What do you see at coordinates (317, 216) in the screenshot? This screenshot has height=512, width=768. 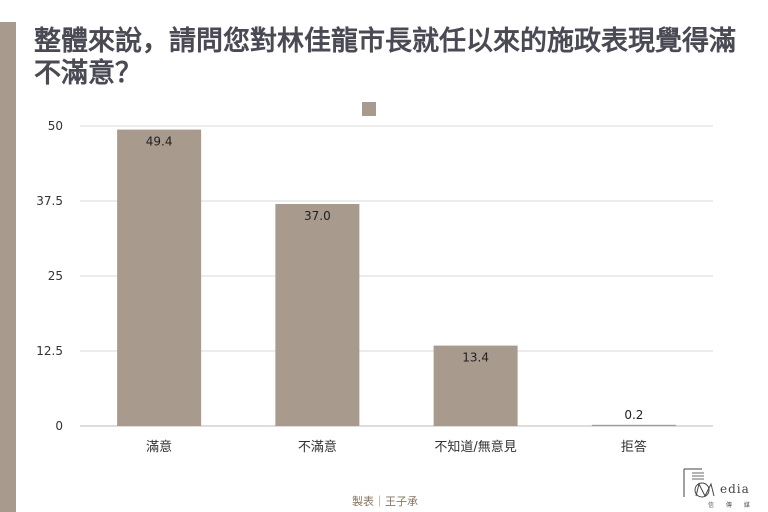 I see `data-label: 37.0` at bounding box center [317, 216].